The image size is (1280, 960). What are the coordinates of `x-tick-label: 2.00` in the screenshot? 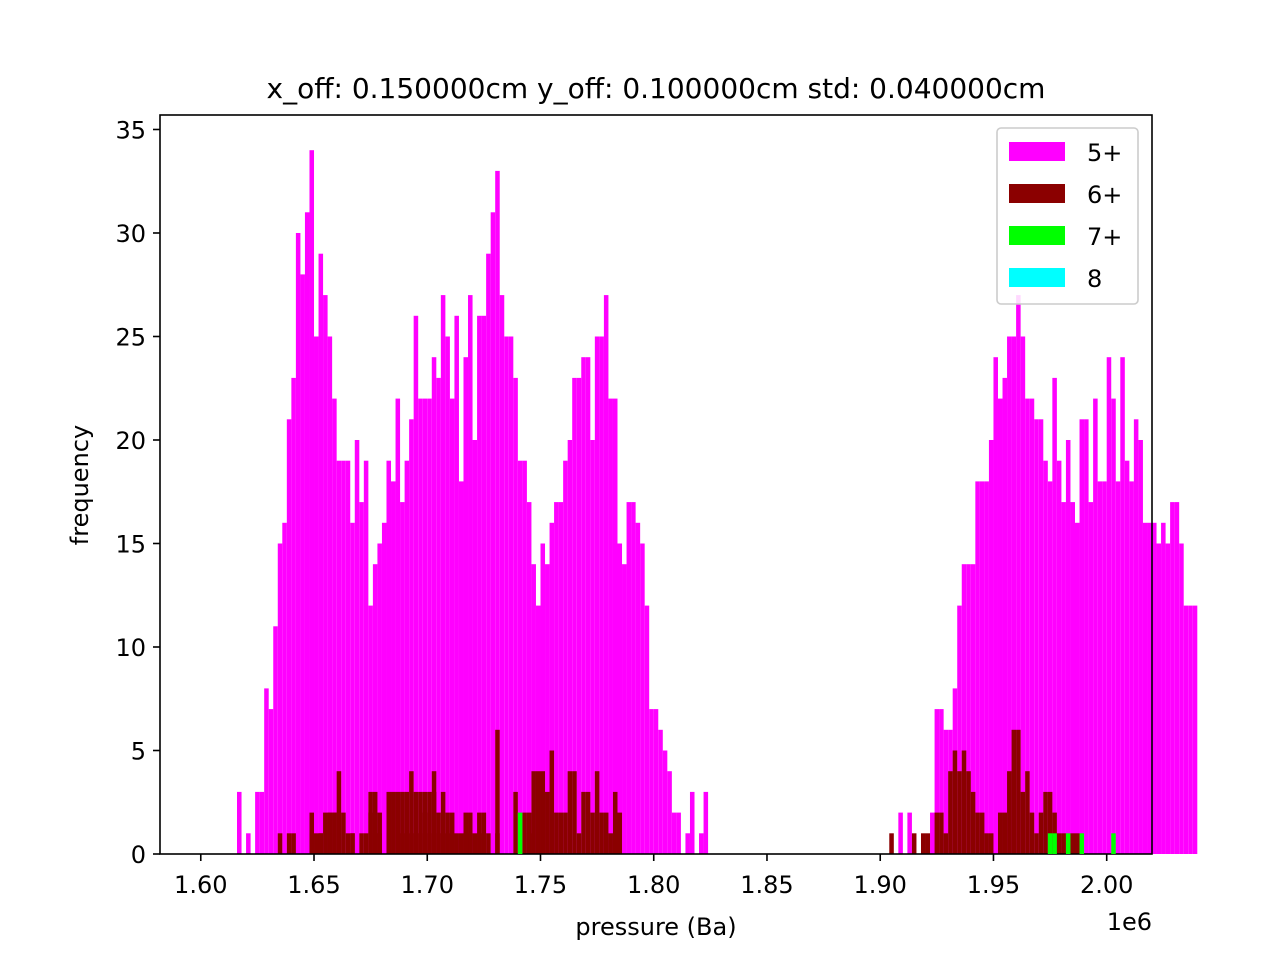 It's located at (1106, 885).